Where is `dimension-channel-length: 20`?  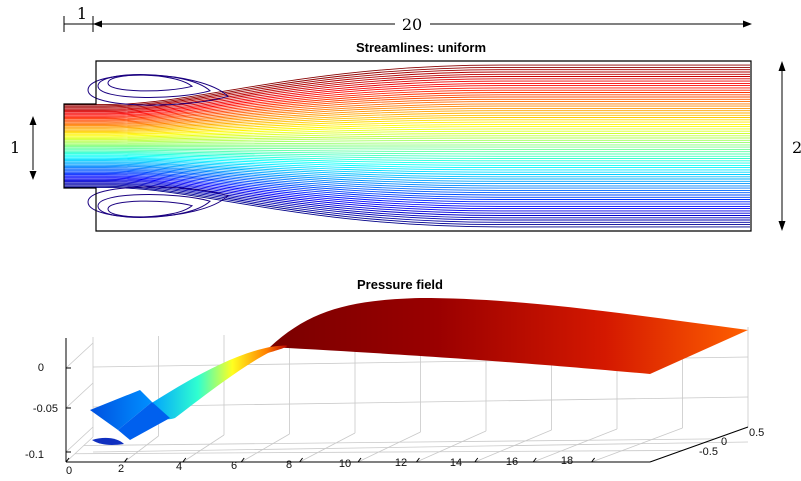 dimension-channel-length: 20 is located at coordinates (422, 24).